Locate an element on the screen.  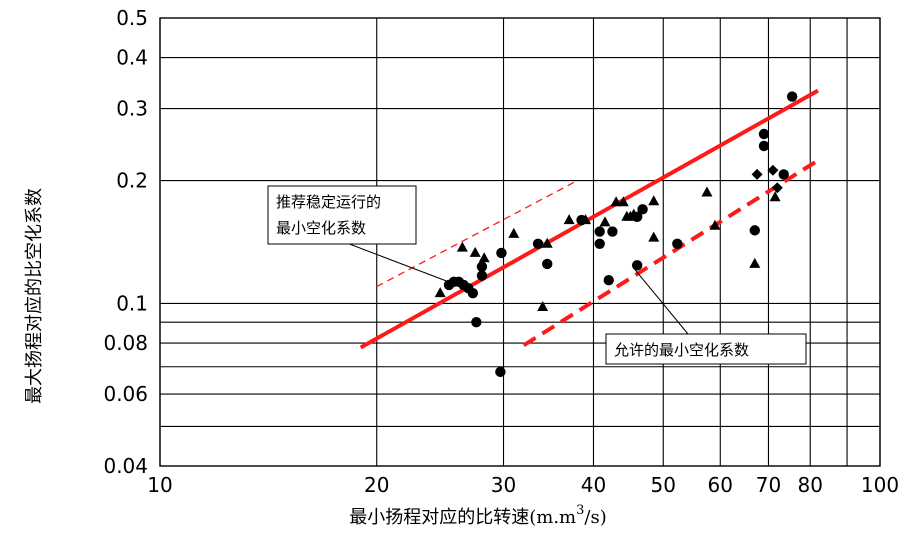
y-axis-title: 最大扬程对应的比空化系数 is located at coordinates (34, 296).